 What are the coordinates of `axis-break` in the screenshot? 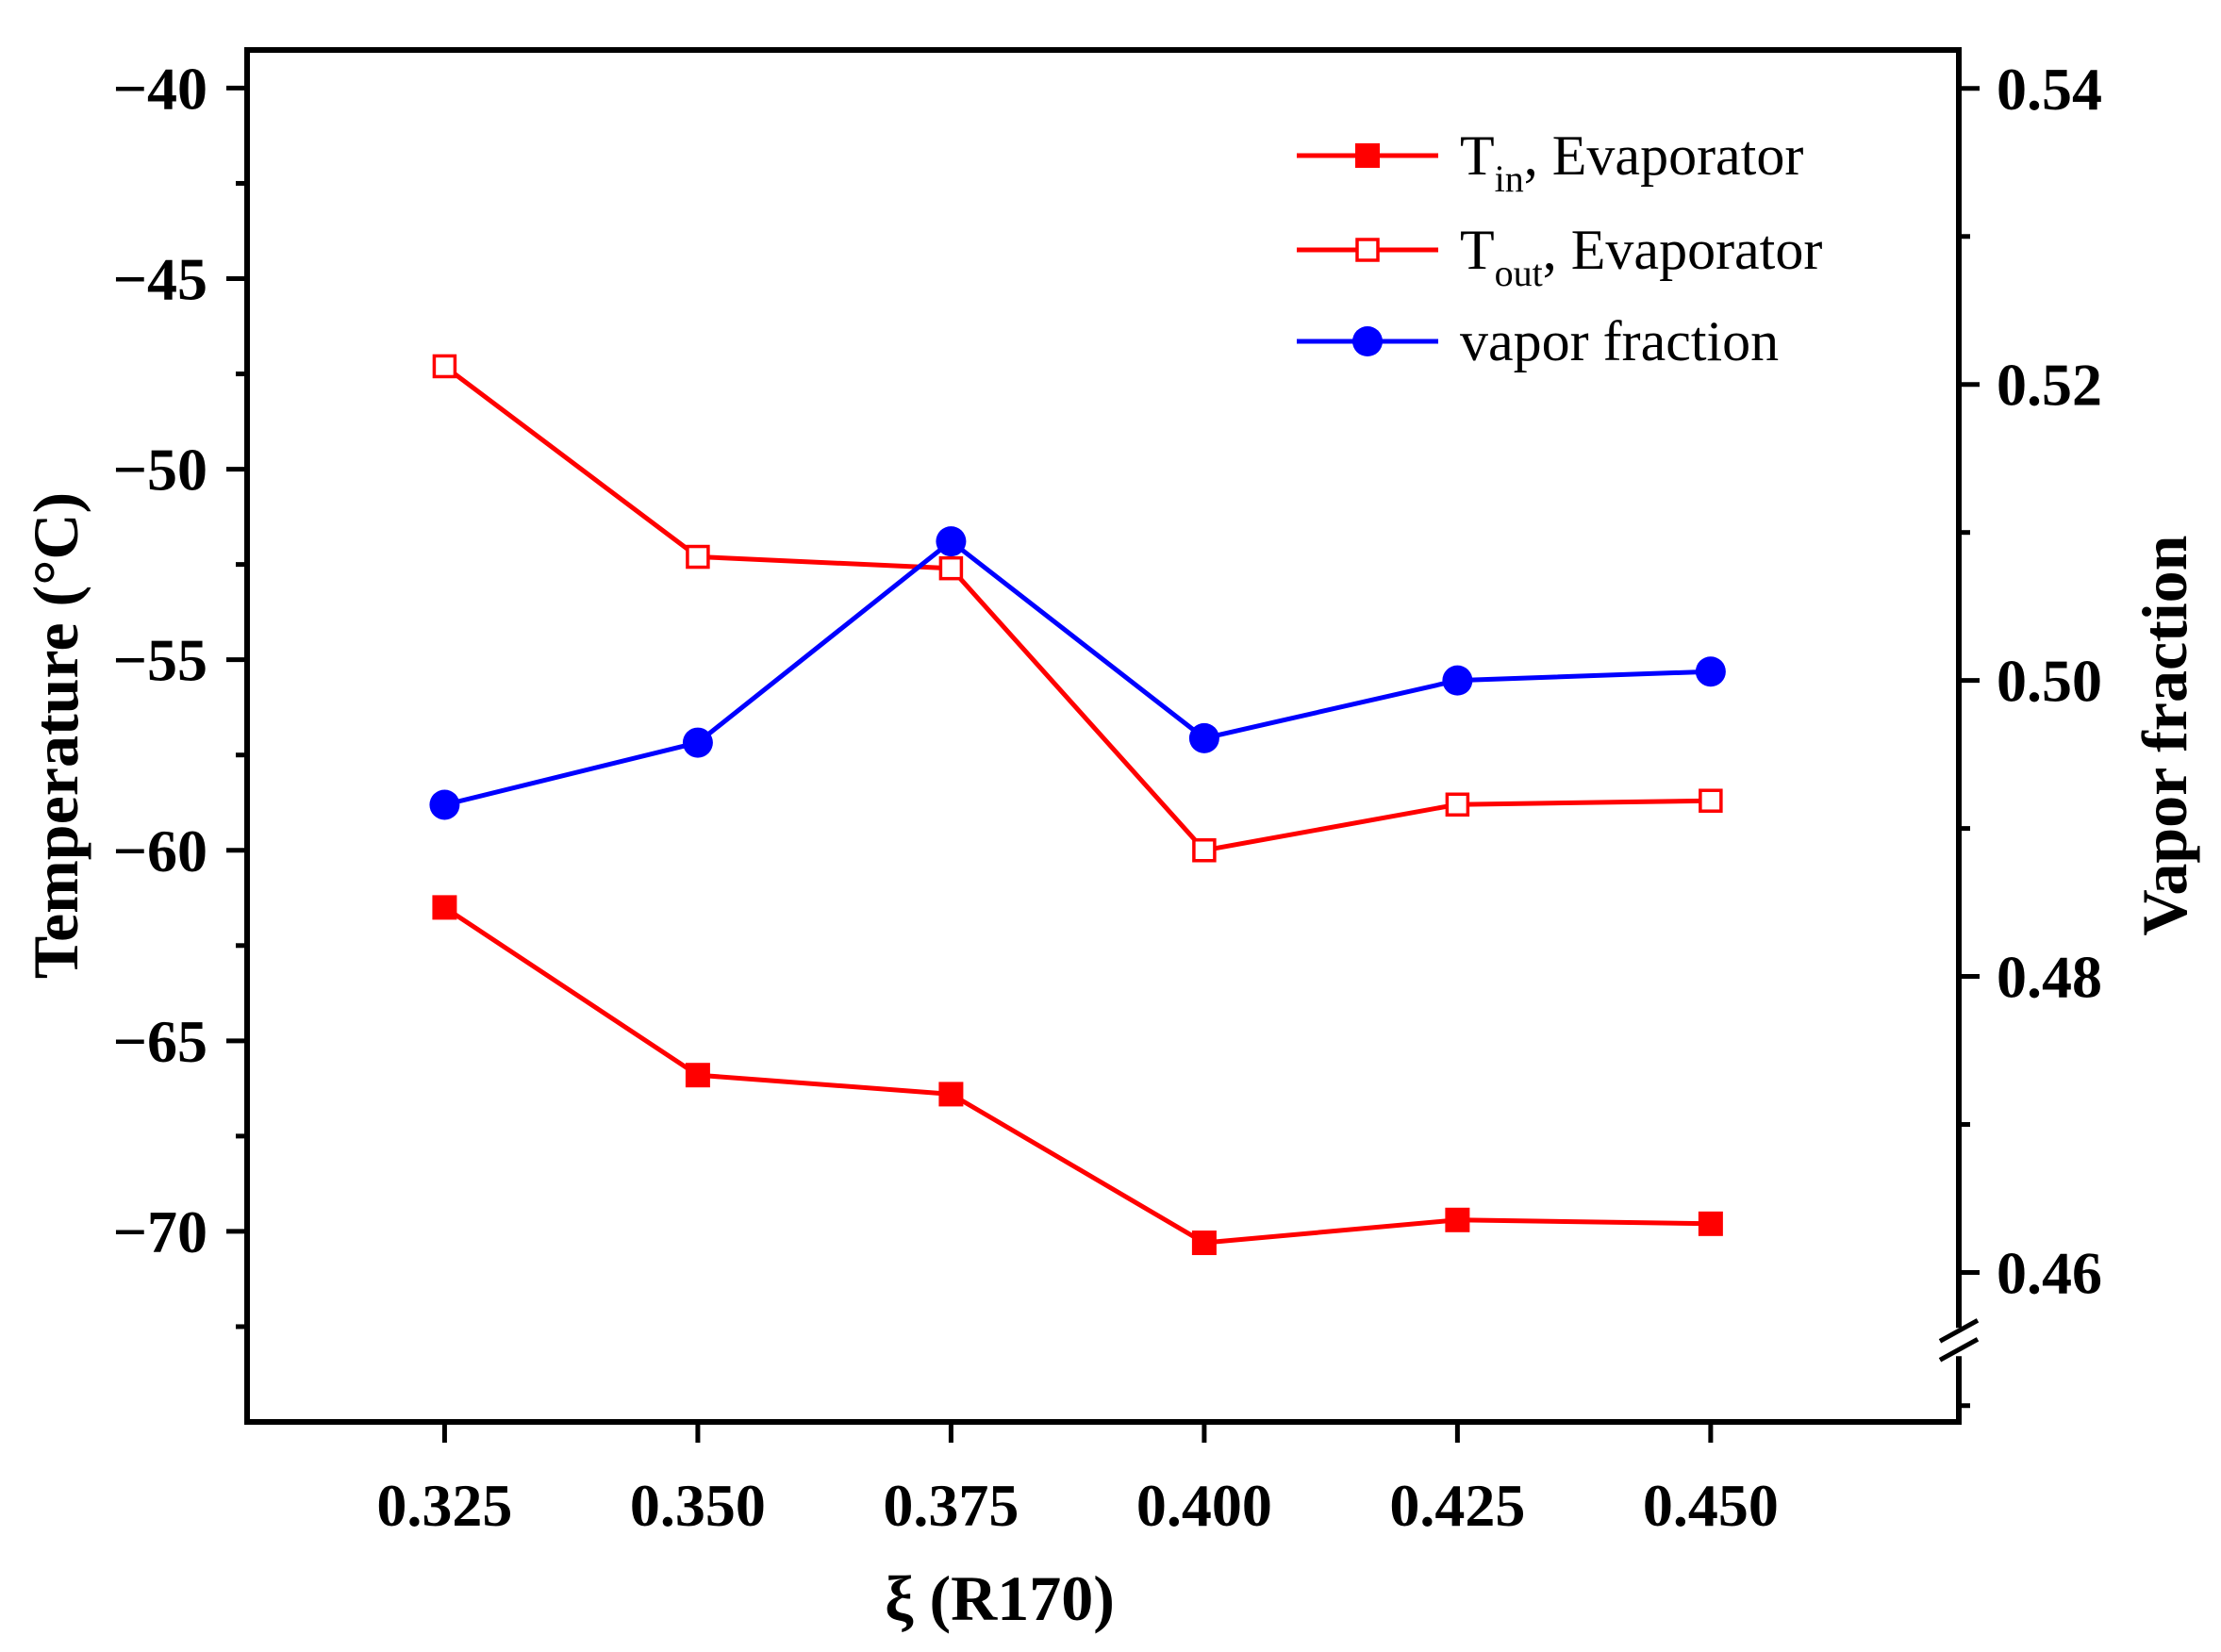 It's located at (1959, 1340).